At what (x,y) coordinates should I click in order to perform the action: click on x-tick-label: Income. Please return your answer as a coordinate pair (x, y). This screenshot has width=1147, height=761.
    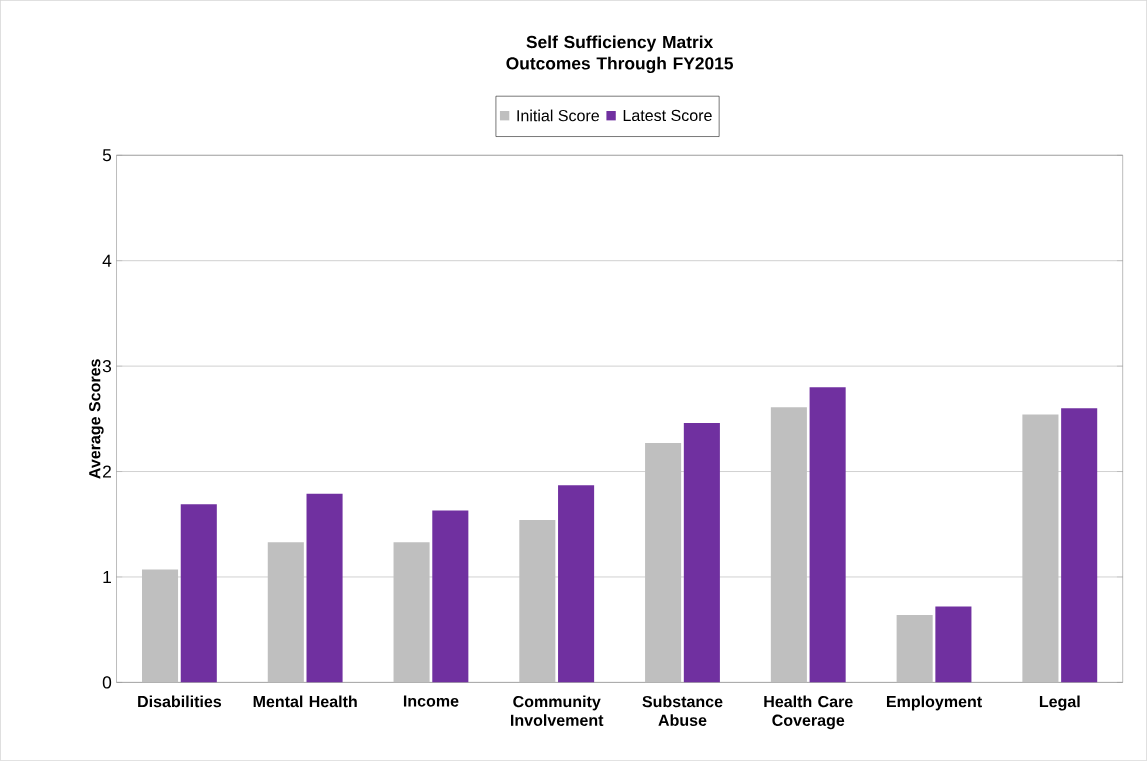
    Looking at the image, I should click on (431, 701).